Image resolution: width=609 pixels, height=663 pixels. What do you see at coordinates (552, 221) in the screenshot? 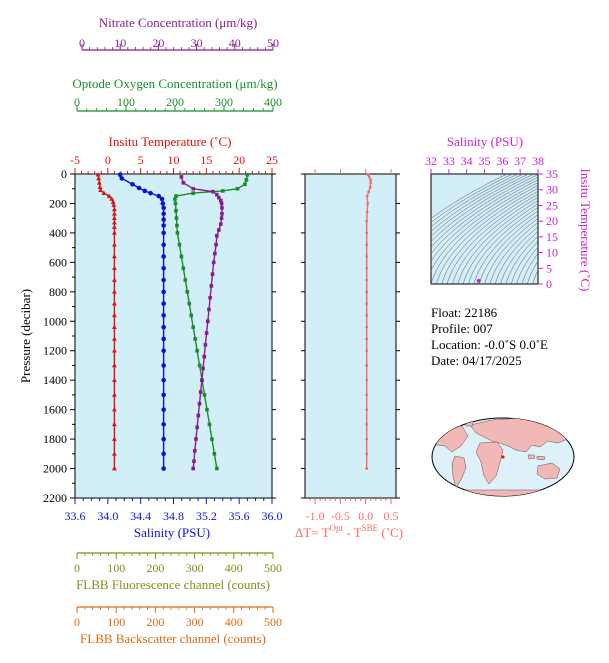
I see `inset-temperature-tick-label: 20` at bounding box center [552, 221].